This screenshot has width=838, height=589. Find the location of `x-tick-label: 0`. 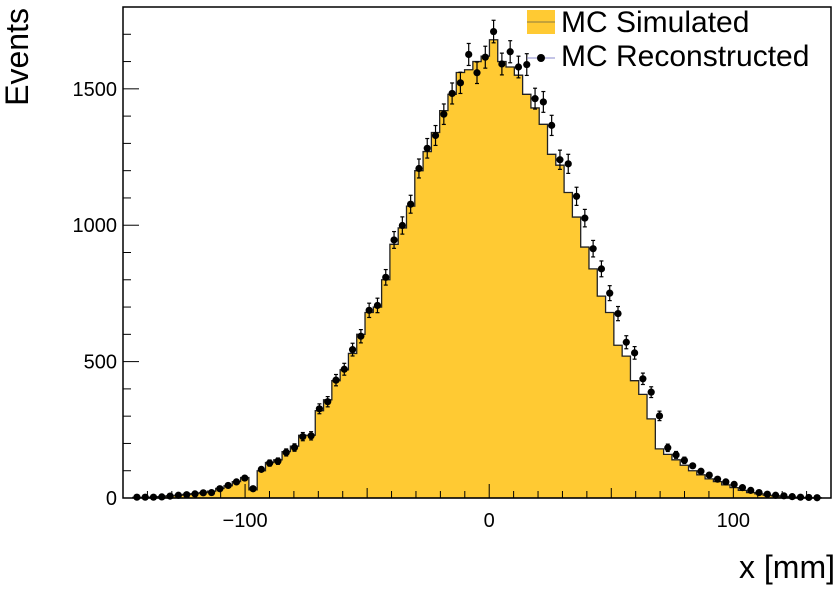

x-tick-label: 0 is located at coordinates (489, 521).